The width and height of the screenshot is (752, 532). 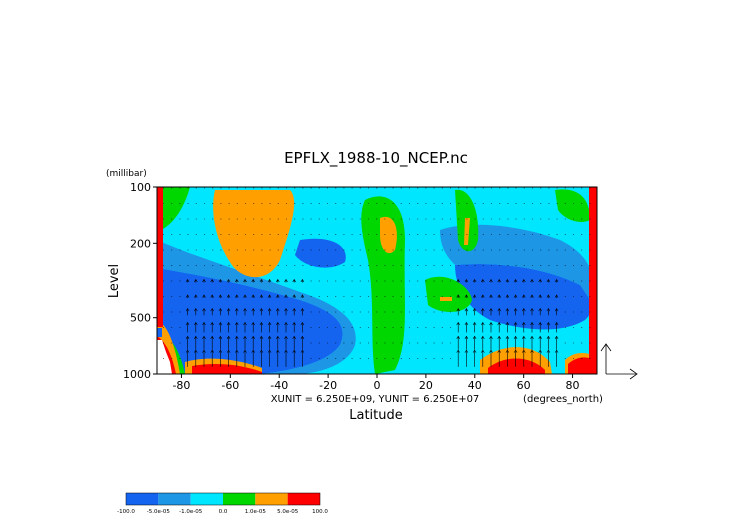 What do you see at coordinates (377, 385) in the screenshot?
I see `x-tick-label: 0` at bounding box center [377, 385].